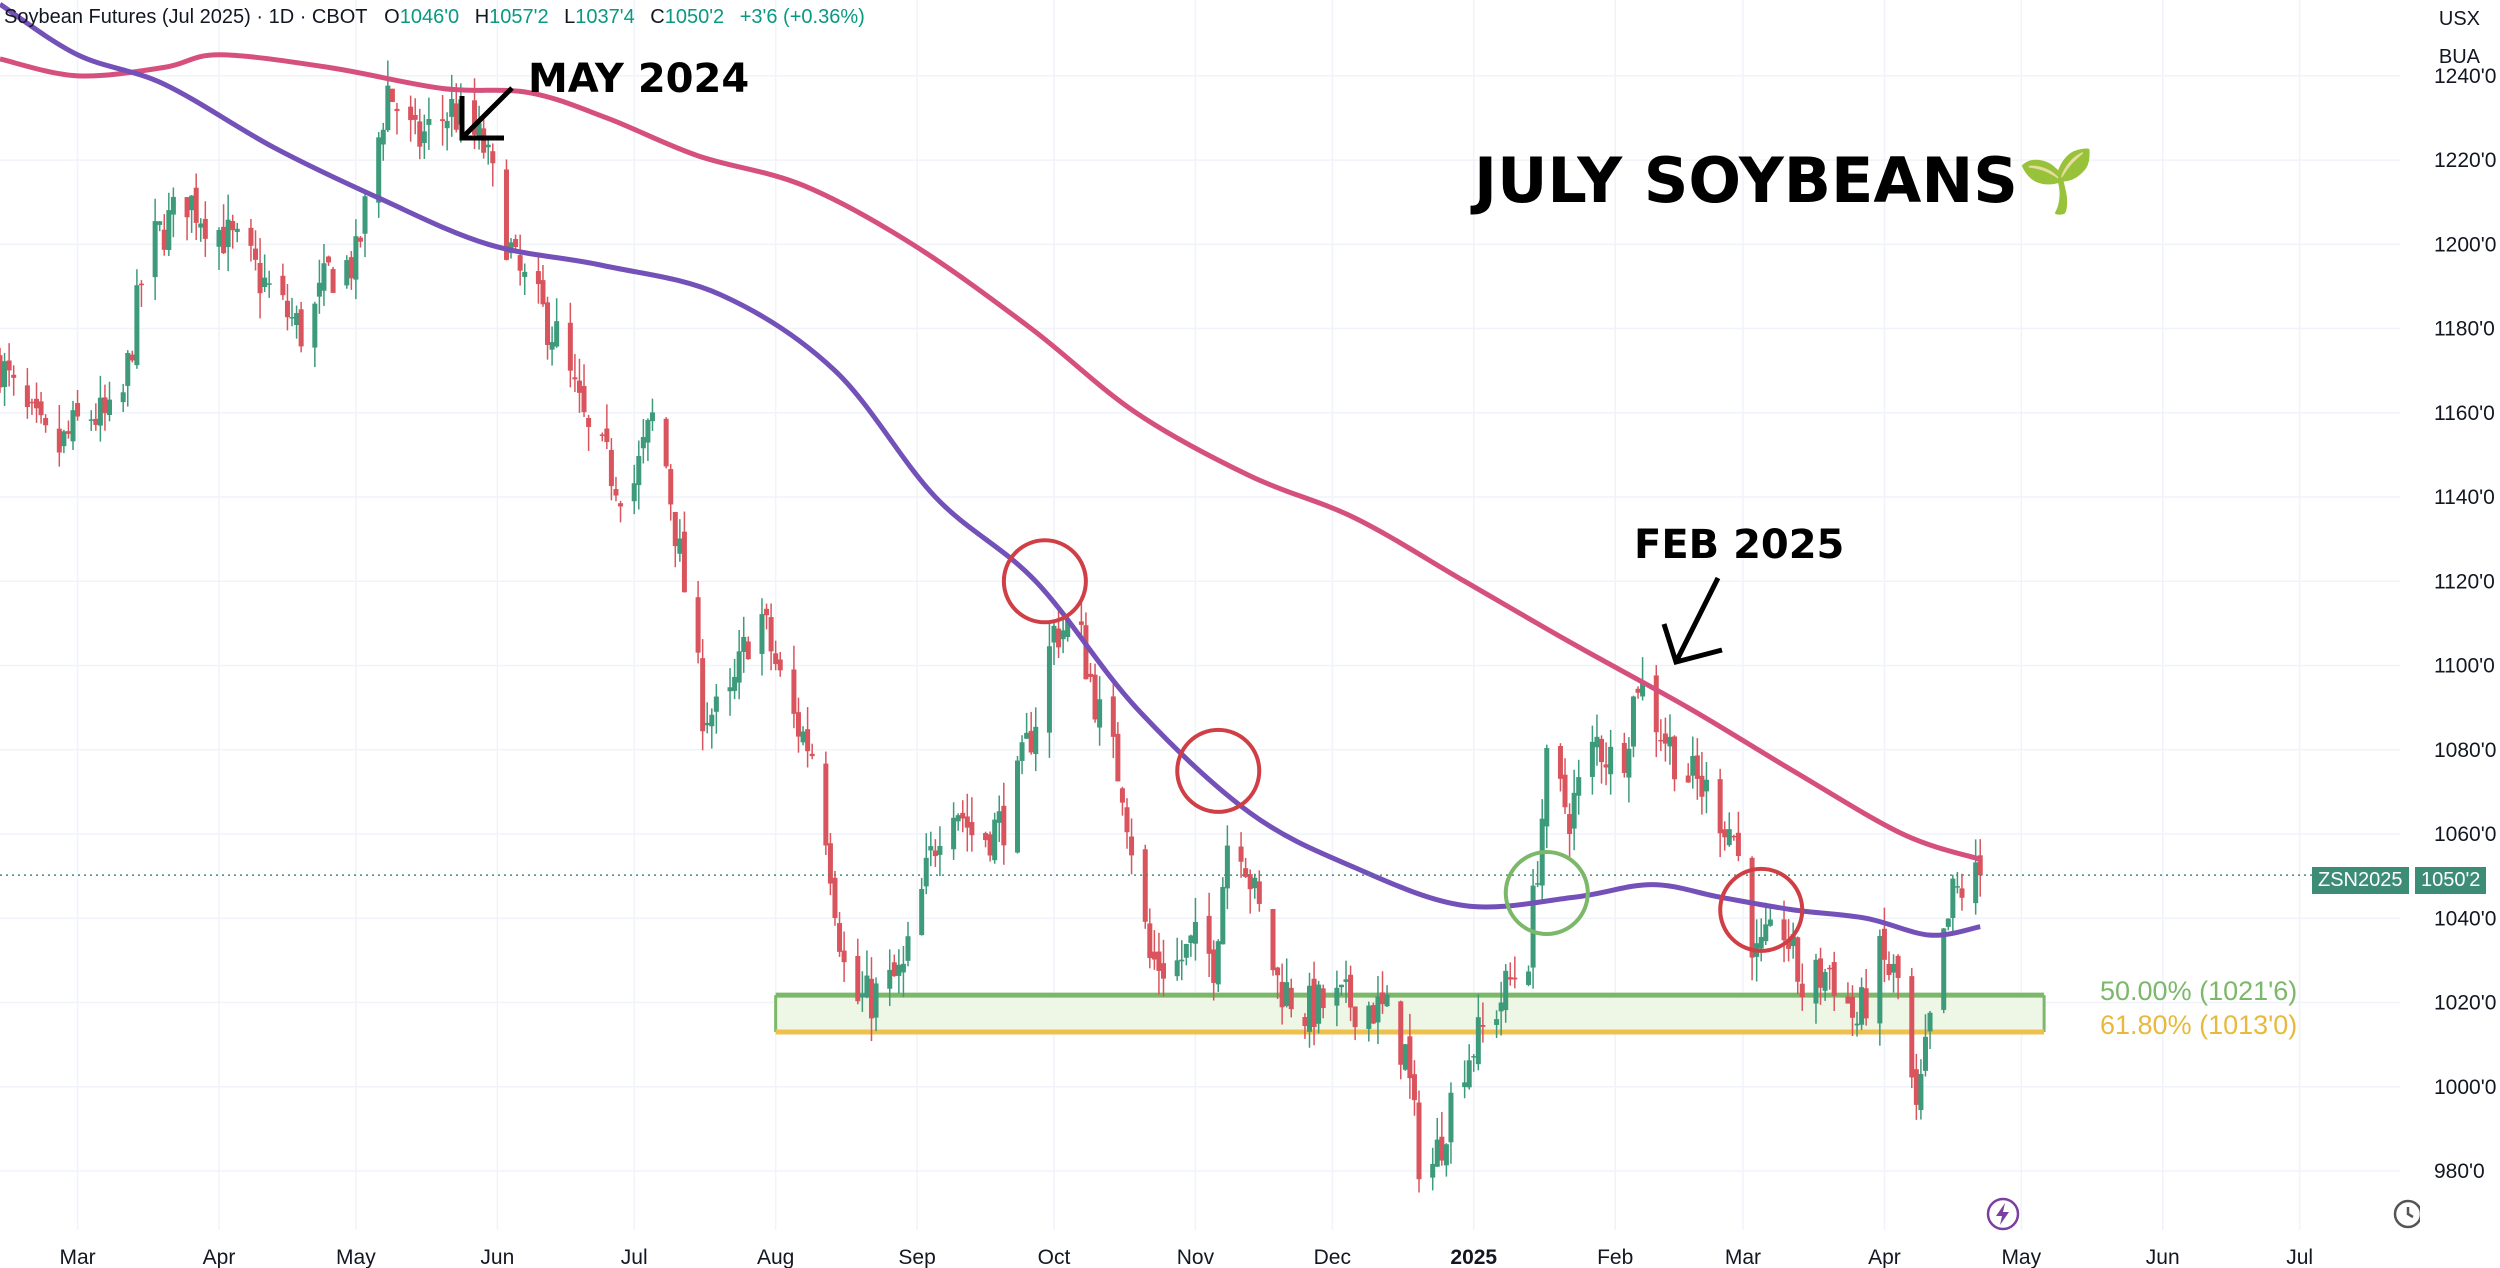  What do you see at coordinates (634, 1257) in the screenshot?
I see `x-tick-label: Jul` at bounding box center [634, 1257].